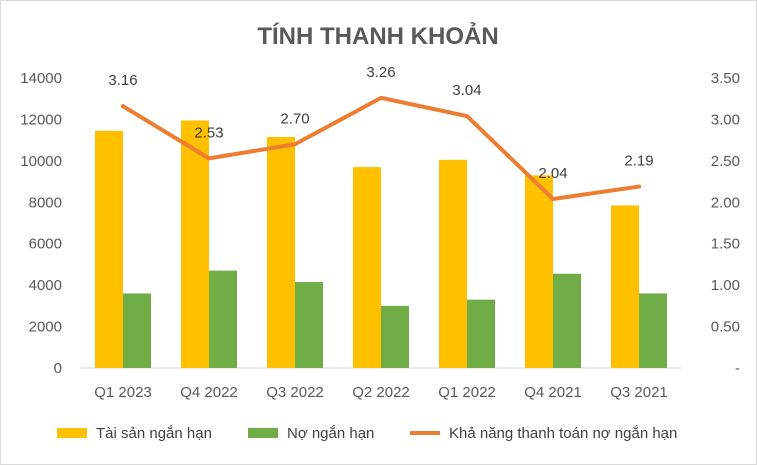 The image size is (757, 465). What do you see at coordinates (725, 202) in the screenshot?
I see `y-right-tick-label: 2.00` at bounding box center [725, 202].